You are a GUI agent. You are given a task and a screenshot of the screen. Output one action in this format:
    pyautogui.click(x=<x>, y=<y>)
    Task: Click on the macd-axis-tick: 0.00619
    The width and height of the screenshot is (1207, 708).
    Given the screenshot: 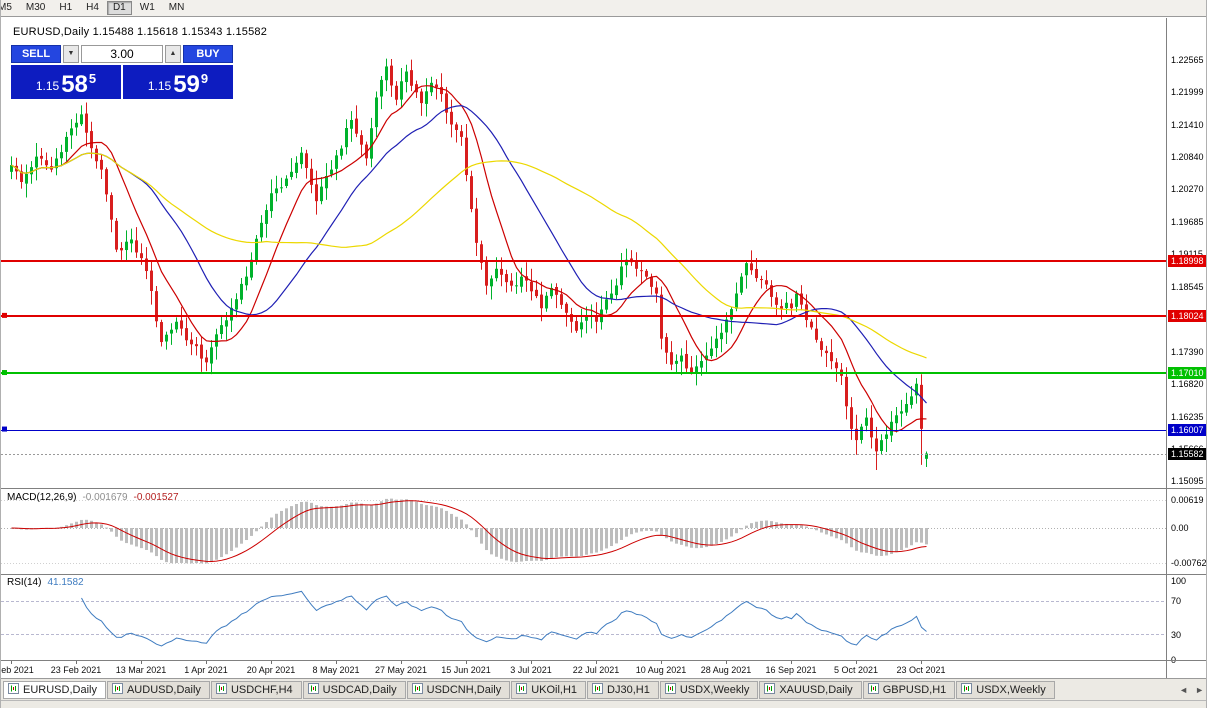 What is the action you would take?
    pyautogui.click(x=1187, y=499)
    